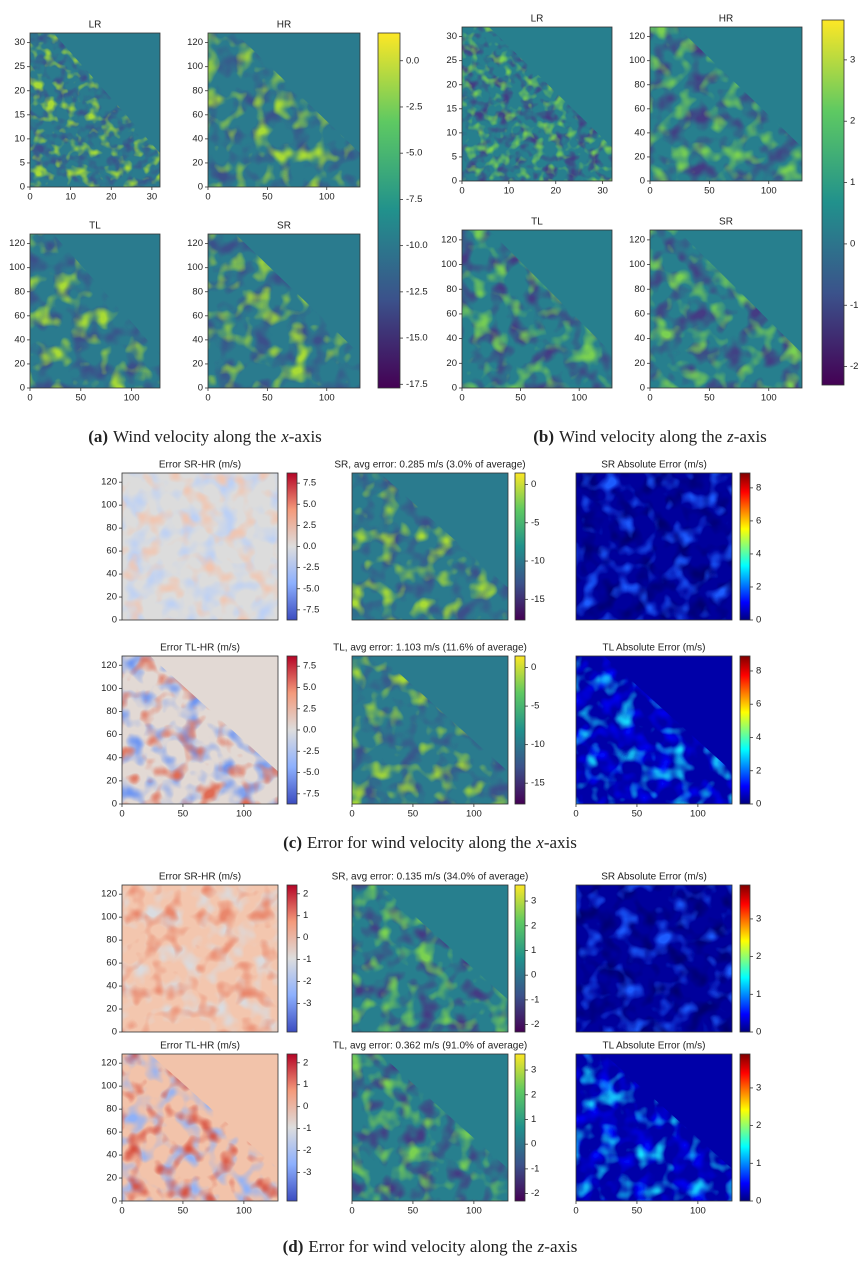 This screenshot has height=1262, width=860. Describe the element at coordinates (654, 648) in the screenshot. I see `panel-title: TL Absolute Error (m/s)` at that location.